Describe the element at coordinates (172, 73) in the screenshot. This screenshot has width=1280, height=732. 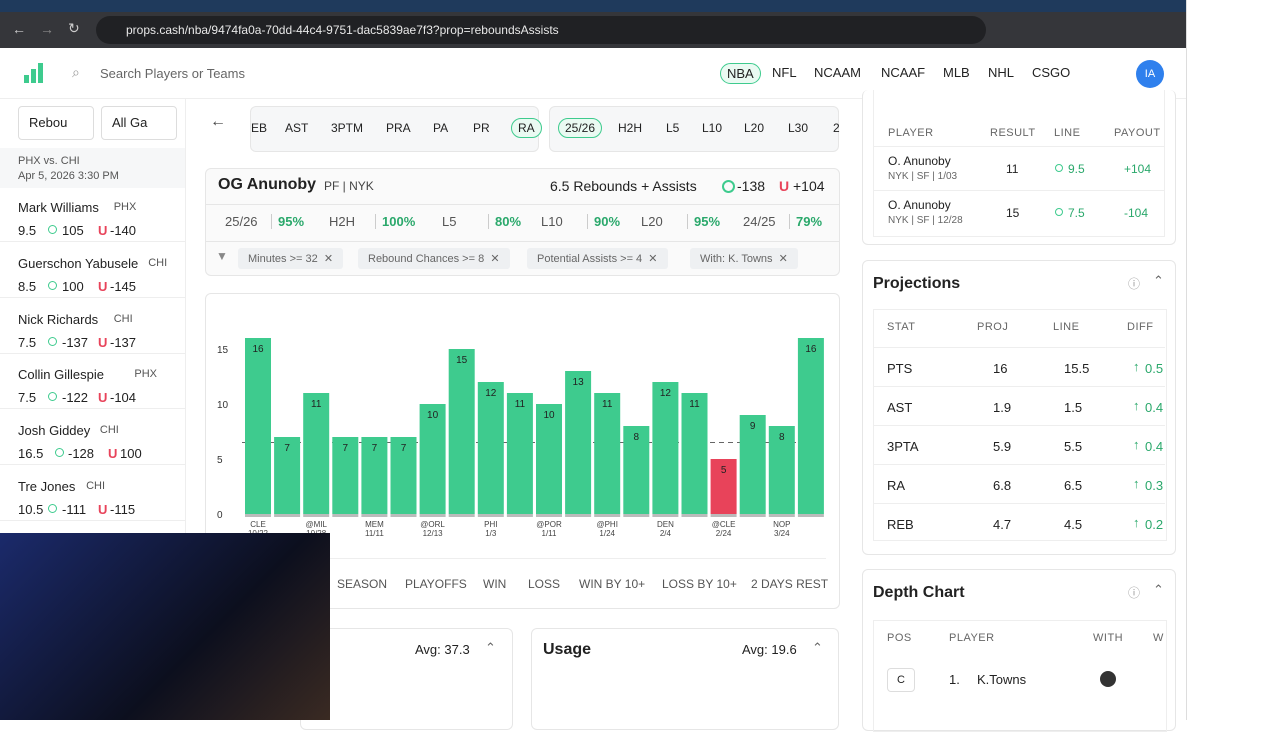
I see `search-input: Search Players or Teams` at that location.